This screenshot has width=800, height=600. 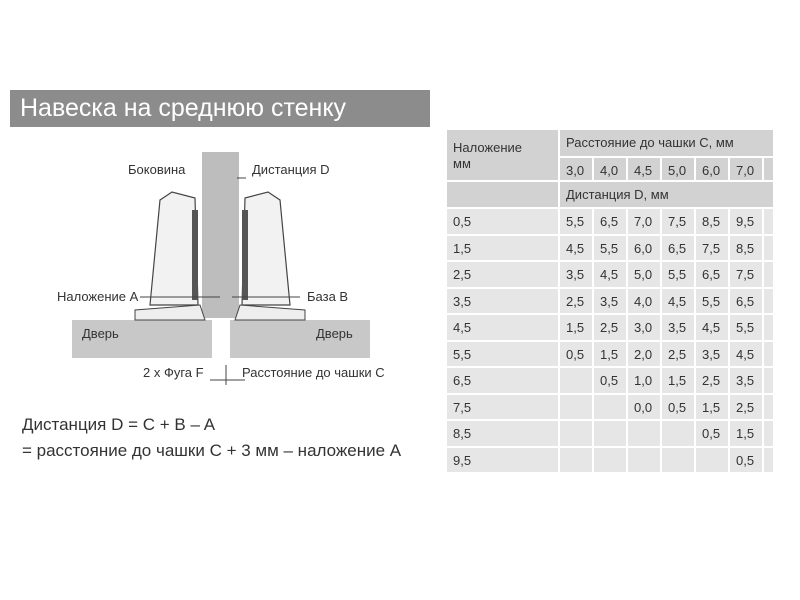 I want to click on cell: 9,5, so click(x=747, y=222).